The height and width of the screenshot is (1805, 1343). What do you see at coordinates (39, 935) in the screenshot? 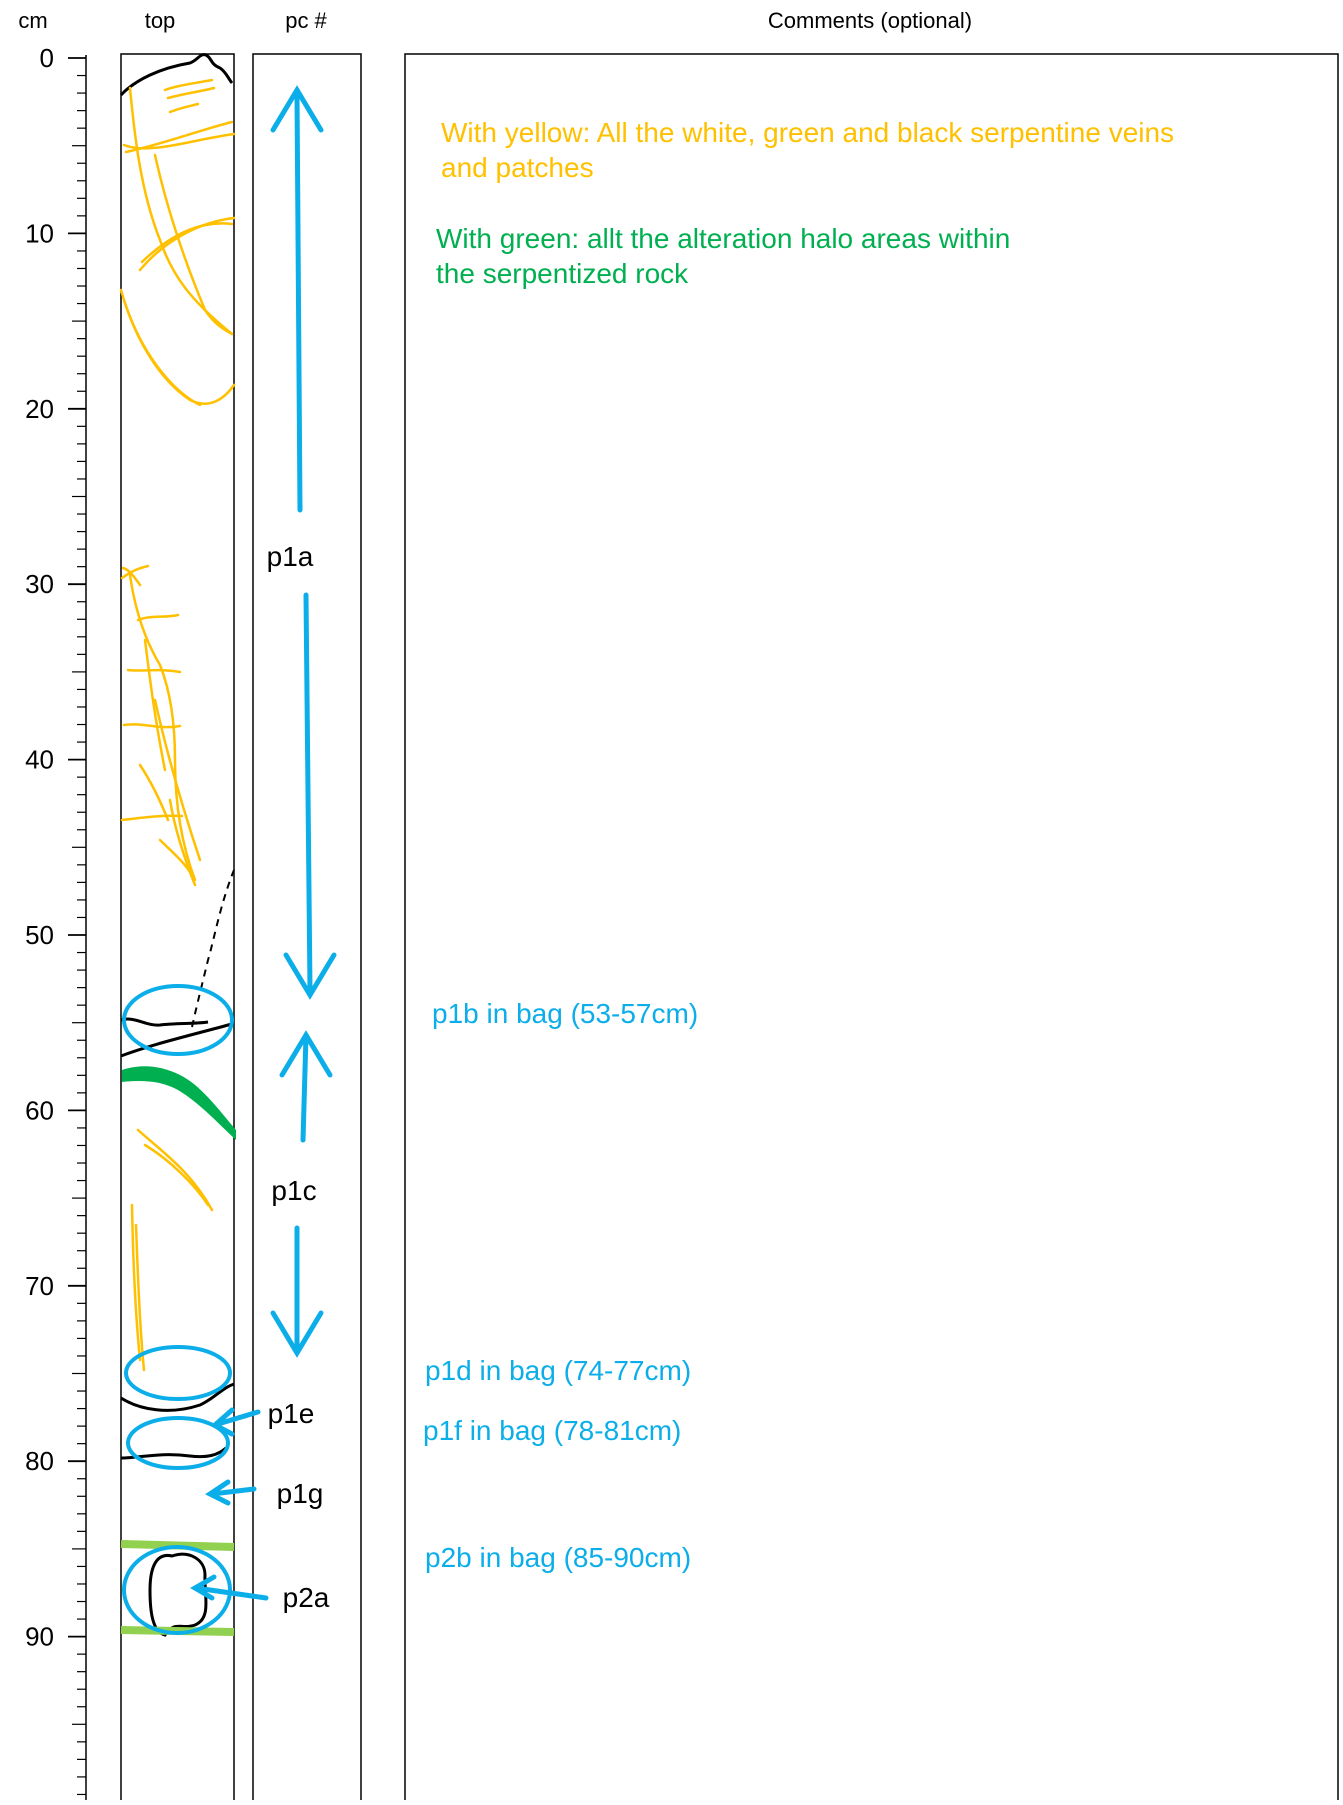
I see `scale-label: 50` at bounding box center [39, 935].